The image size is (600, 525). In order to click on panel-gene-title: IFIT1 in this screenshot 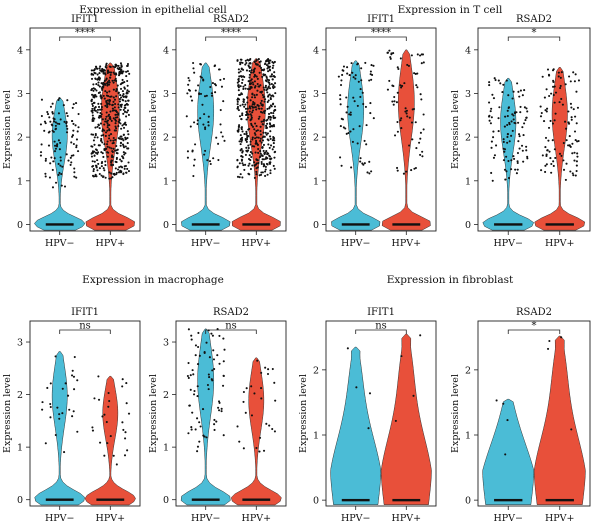, I will do `click(85, 19)`.